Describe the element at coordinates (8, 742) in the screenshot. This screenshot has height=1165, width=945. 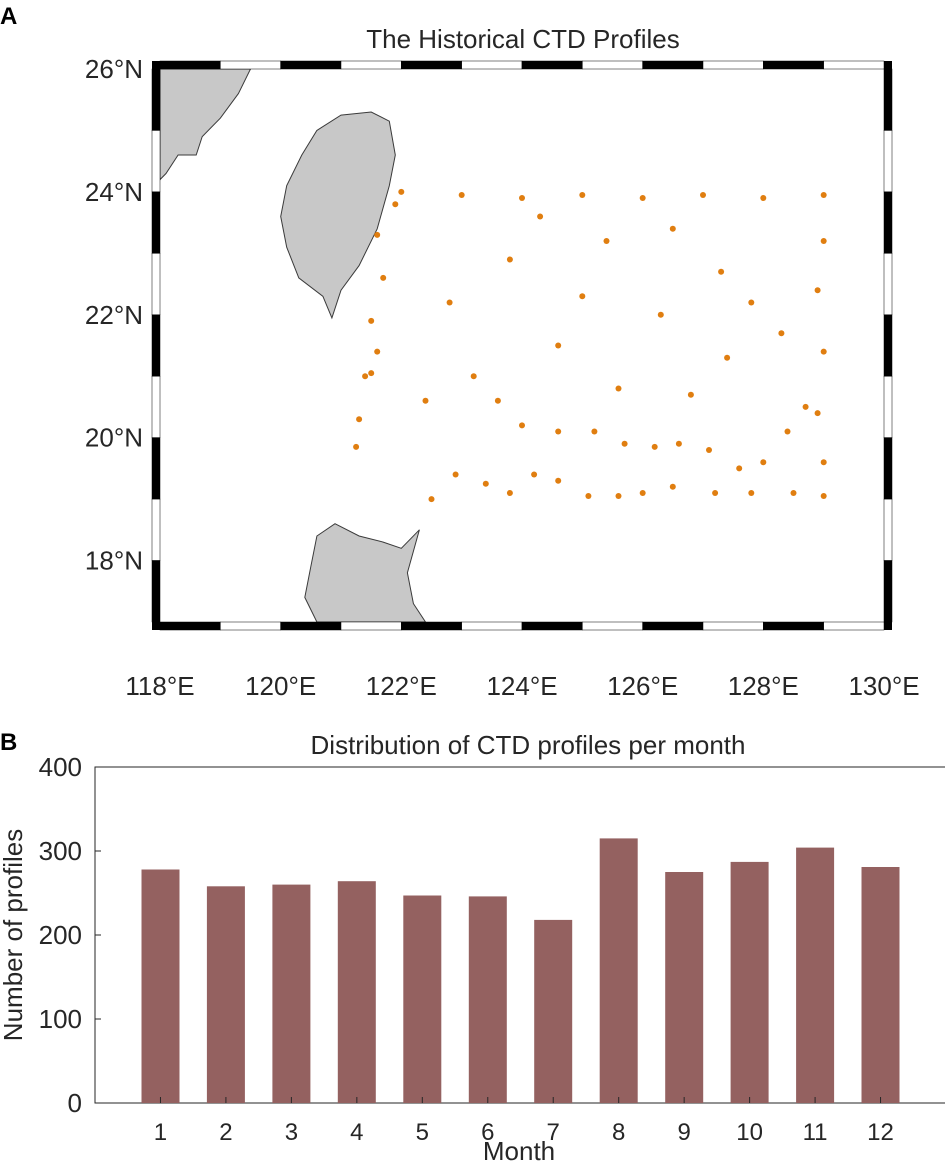
I see `panel-b-letter: B` at that location.